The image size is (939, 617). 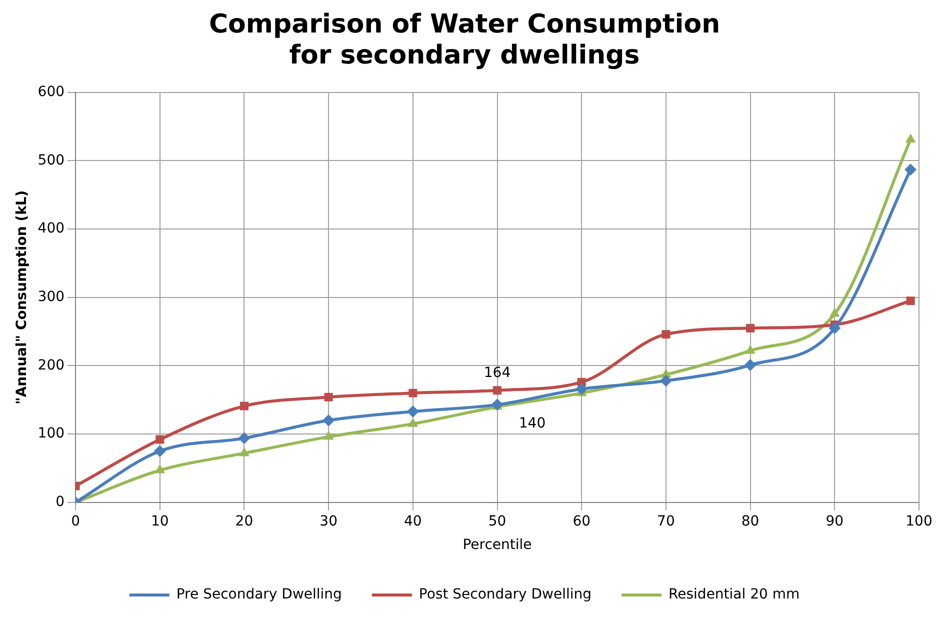 I want to click on x-tick-label: 30, so click(x=329, y=521).